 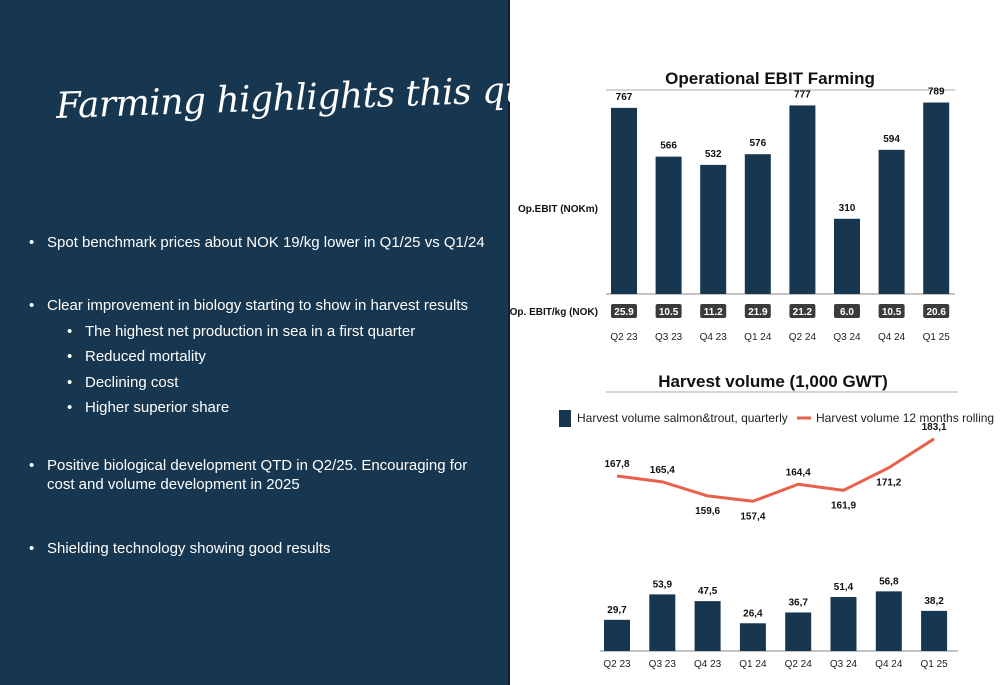 I want to click on ebit-x-tick-label: Q3 24, so click(x=847, y=337).